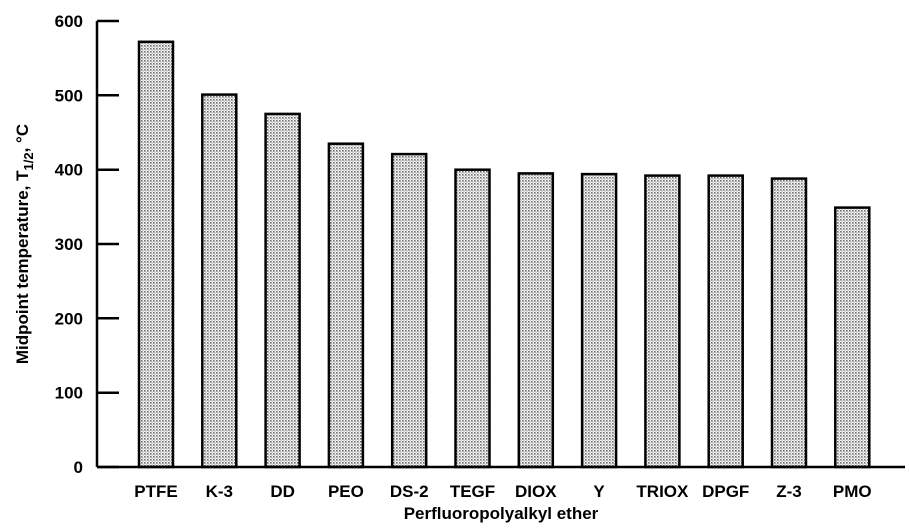  I want to click on y-tick-label-200: 200, so click(69, 318).